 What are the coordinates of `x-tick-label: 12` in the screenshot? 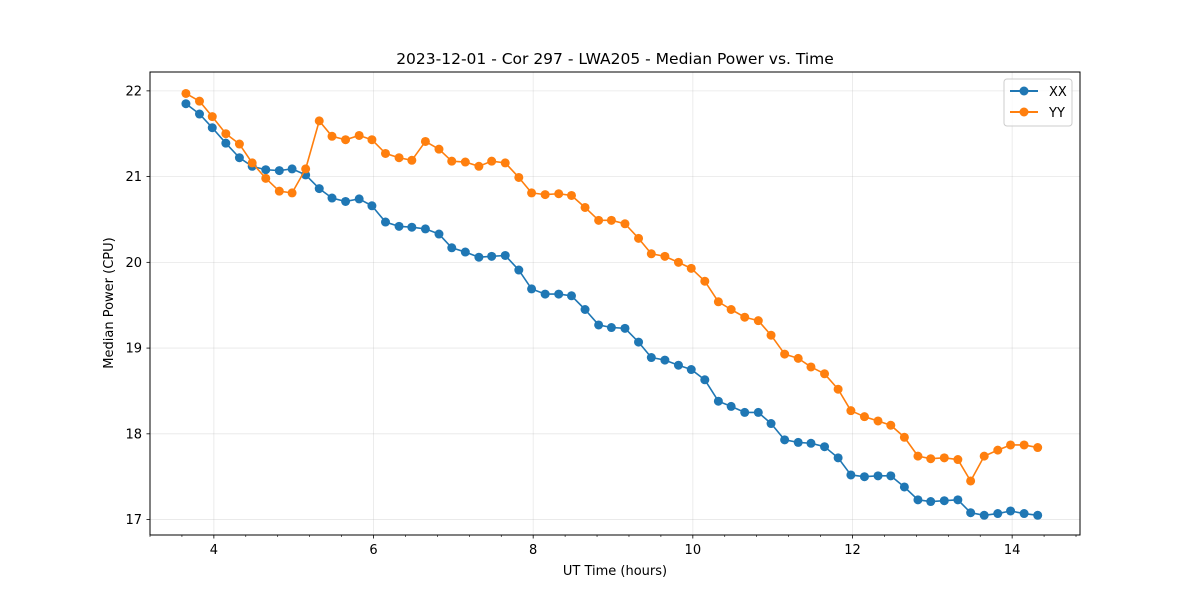 It's located at (852, 550).